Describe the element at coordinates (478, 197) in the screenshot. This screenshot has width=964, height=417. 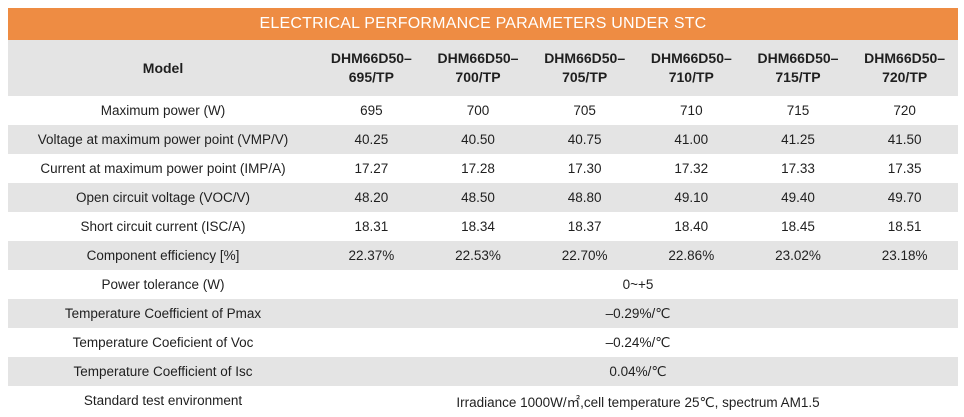
I see `row-value: 48.50` at that location.